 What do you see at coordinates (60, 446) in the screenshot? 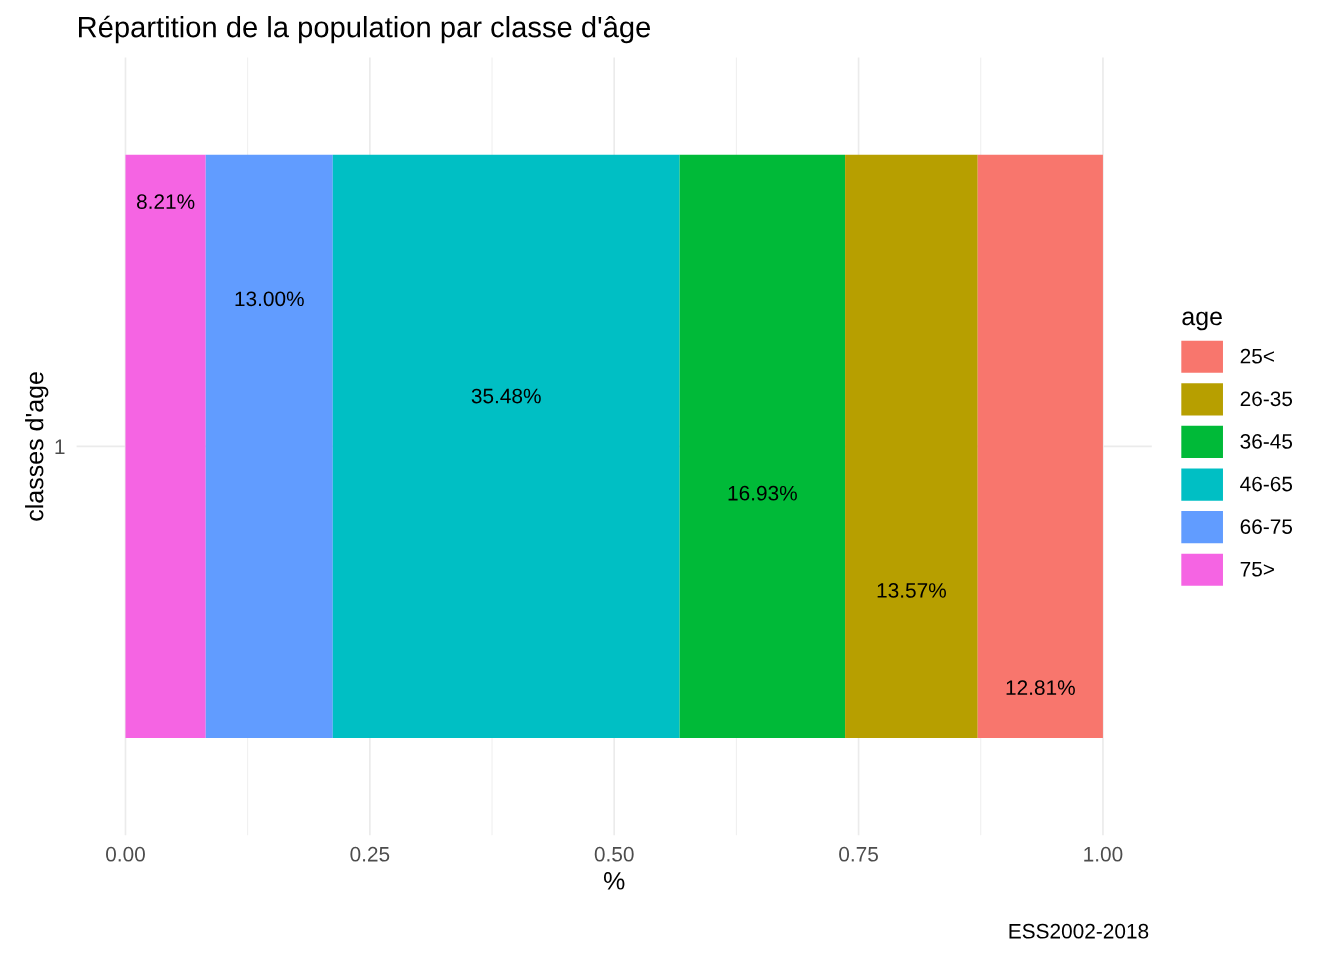
I see `y-tick-label: 1` at bounding box center [60, 446].